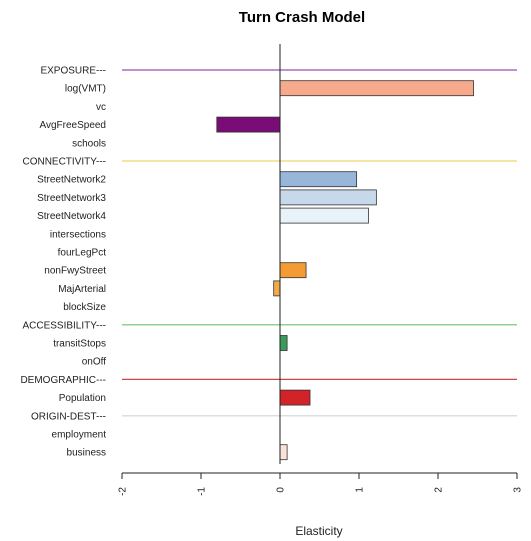 Image resolution: width=531 pixels, height=541 pixels. Describe the element at coordinates (328, 197) in the screenshot. I see `bar-streetnetwork3` at that location.